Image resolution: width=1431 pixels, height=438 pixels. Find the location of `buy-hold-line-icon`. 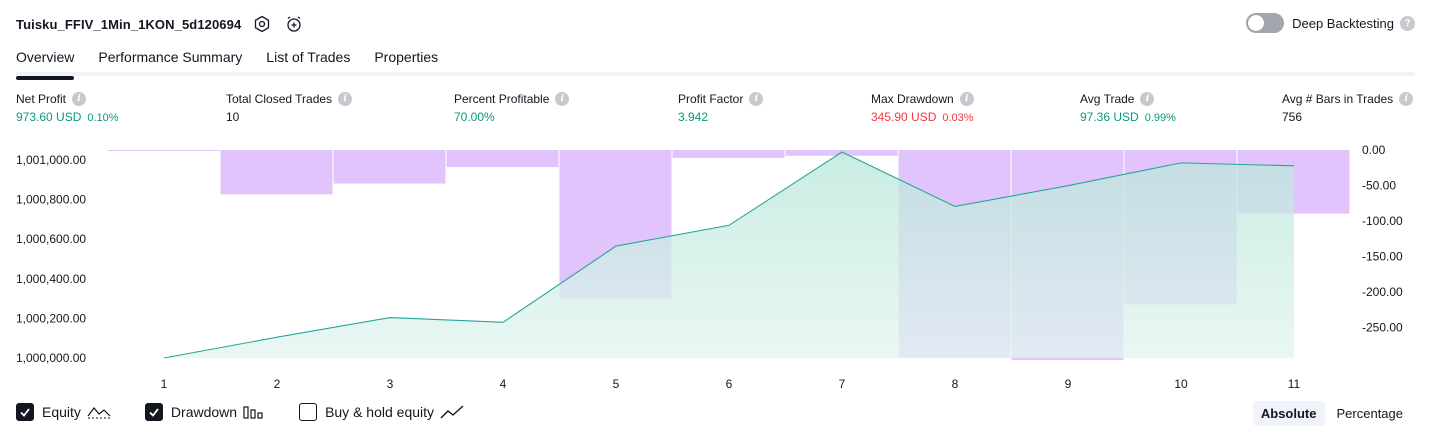

buy-hold-line-icon is located at coordinates (452, 412).